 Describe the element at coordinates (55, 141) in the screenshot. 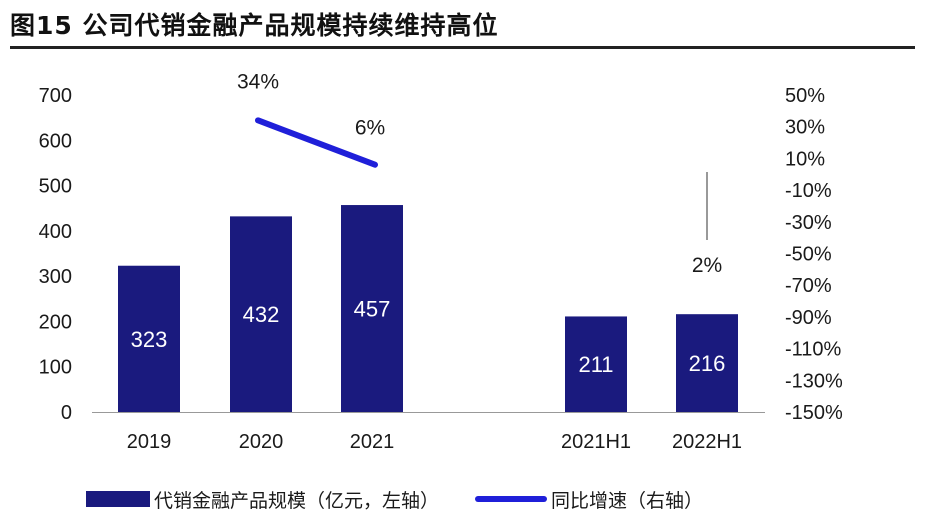

I see `y-left-tick-label: 600` at that location.